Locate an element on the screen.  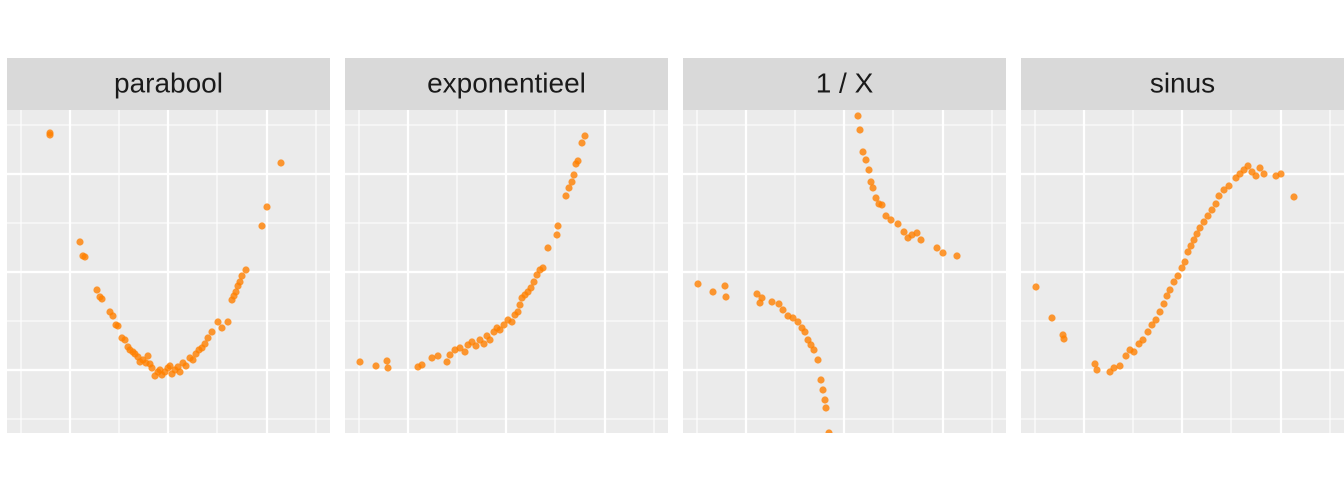
strip-text: 1 / X is located at coordinates (845, 82).